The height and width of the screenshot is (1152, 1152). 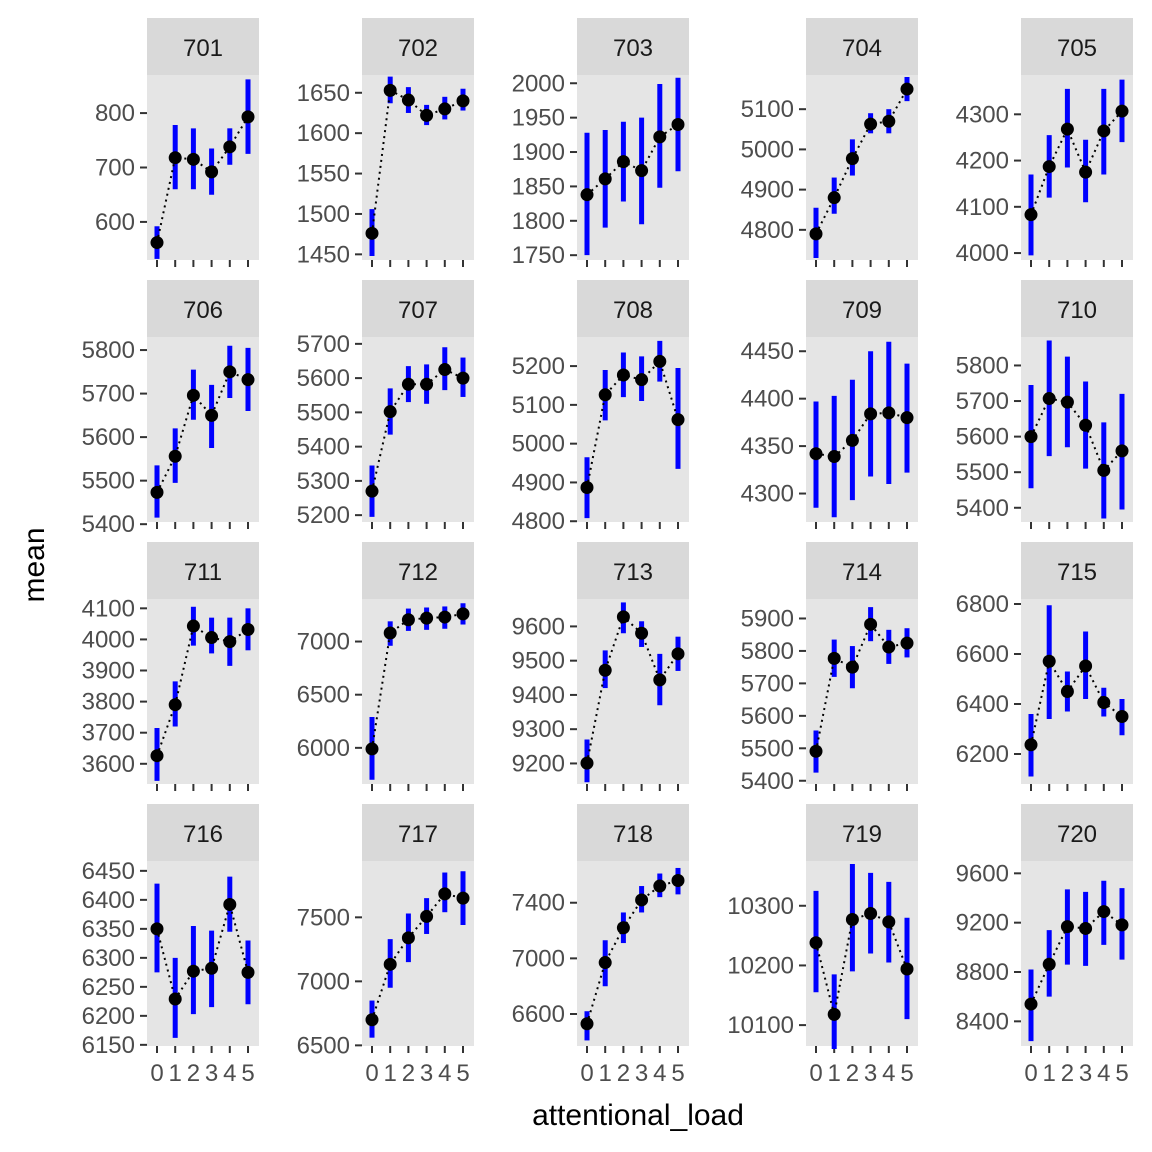 I want to click on y-tick-label: 5000, so click(x=538, y=444).